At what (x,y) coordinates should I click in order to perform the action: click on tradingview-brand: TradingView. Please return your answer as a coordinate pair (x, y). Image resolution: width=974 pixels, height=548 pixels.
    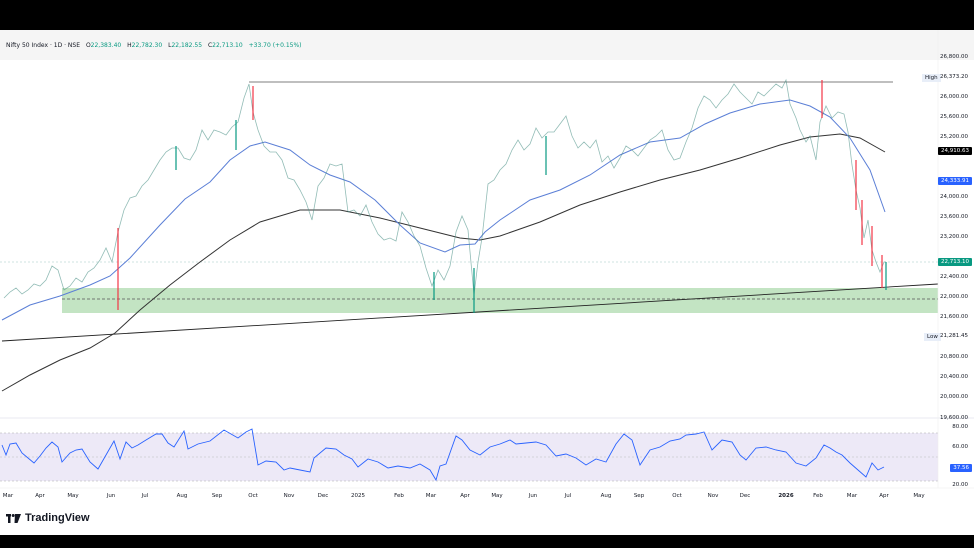
    Looking at the image, I should click on (48, 518).